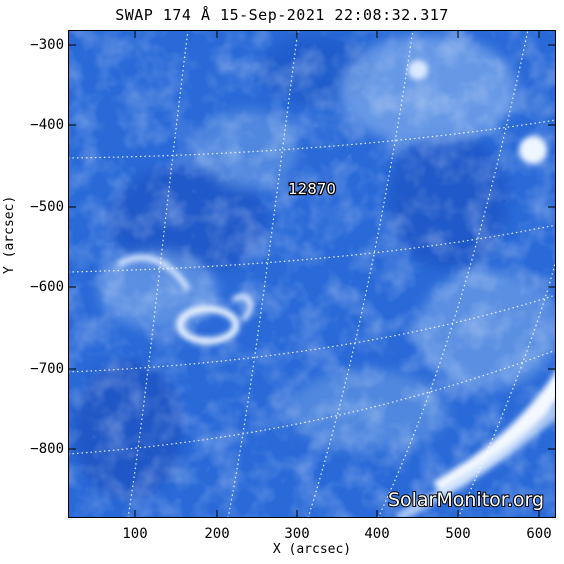 The width and height of the screenshot is (564, 564). I want to click on y-tick-label: −500, so click(47, 207).